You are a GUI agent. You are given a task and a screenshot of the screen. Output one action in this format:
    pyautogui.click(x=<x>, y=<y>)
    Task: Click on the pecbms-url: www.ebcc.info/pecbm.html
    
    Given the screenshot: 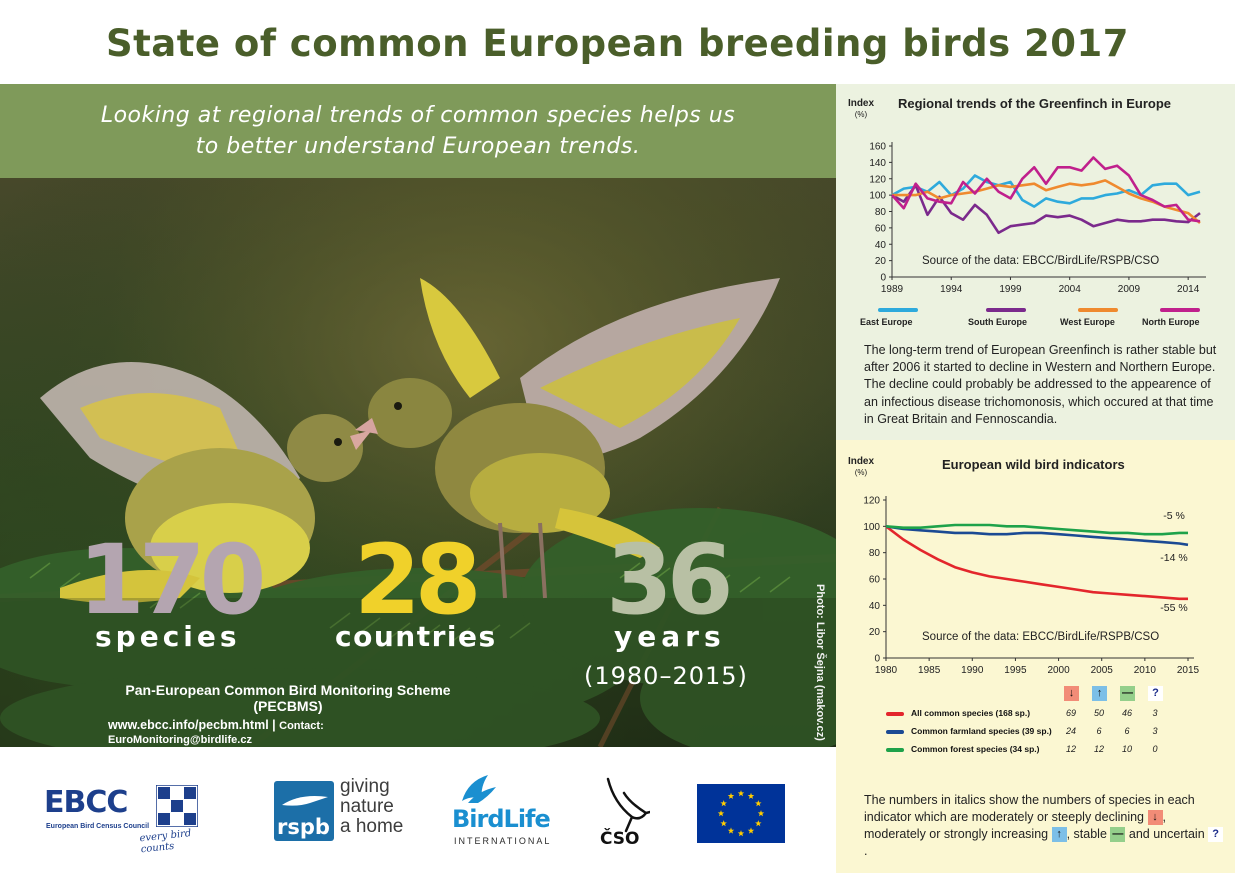 What is the action you would take?
    pyautogui.click(x=188, y=725)
    